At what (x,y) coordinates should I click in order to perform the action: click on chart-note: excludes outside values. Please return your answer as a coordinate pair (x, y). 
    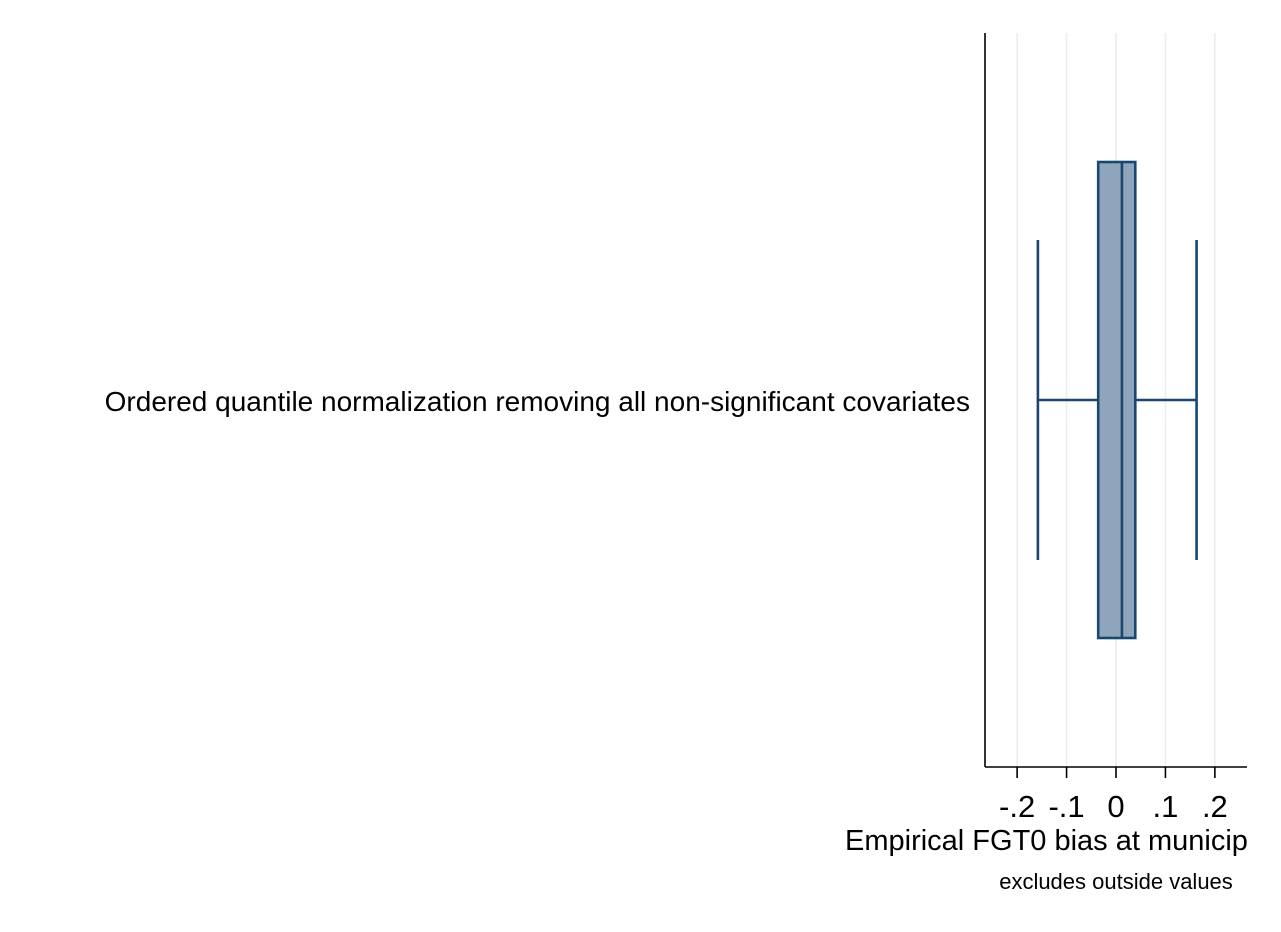
    Looking at the image, I should click on (1116, 881).